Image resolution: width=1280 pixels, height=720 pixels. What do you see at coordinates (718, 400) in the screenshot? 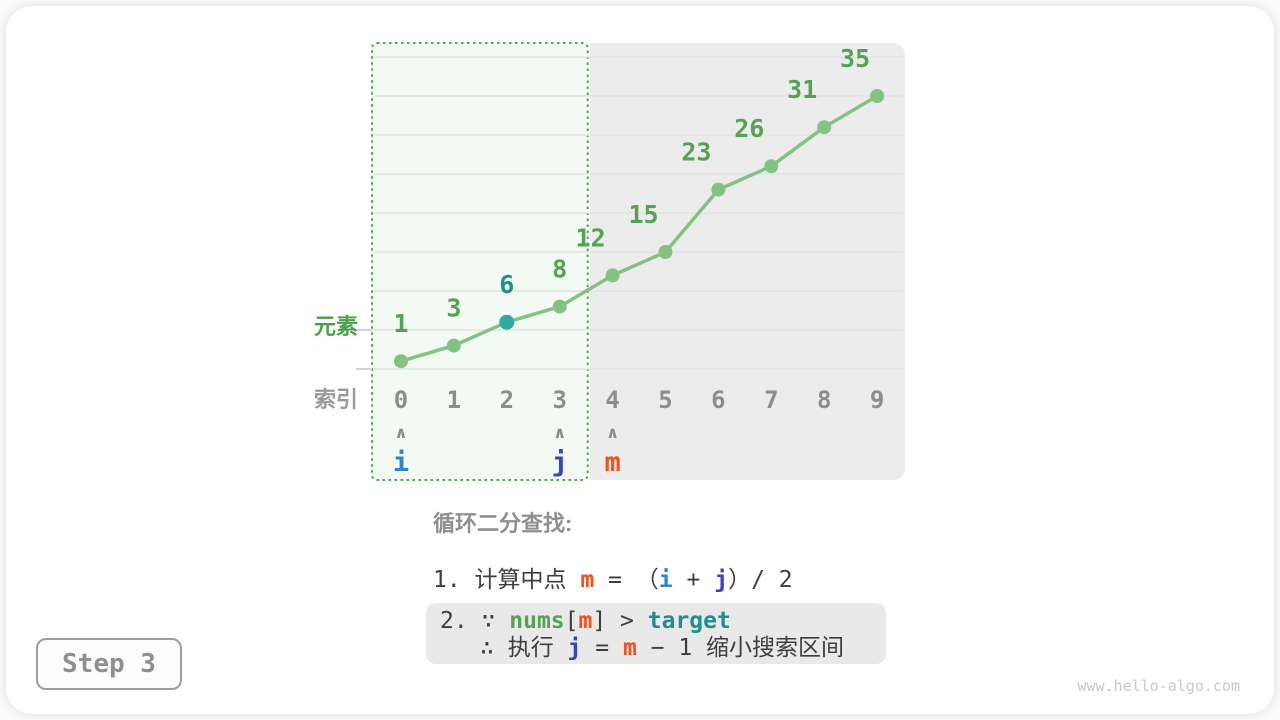
I see `index-label-6: 6` at bounding box center [718, 400].